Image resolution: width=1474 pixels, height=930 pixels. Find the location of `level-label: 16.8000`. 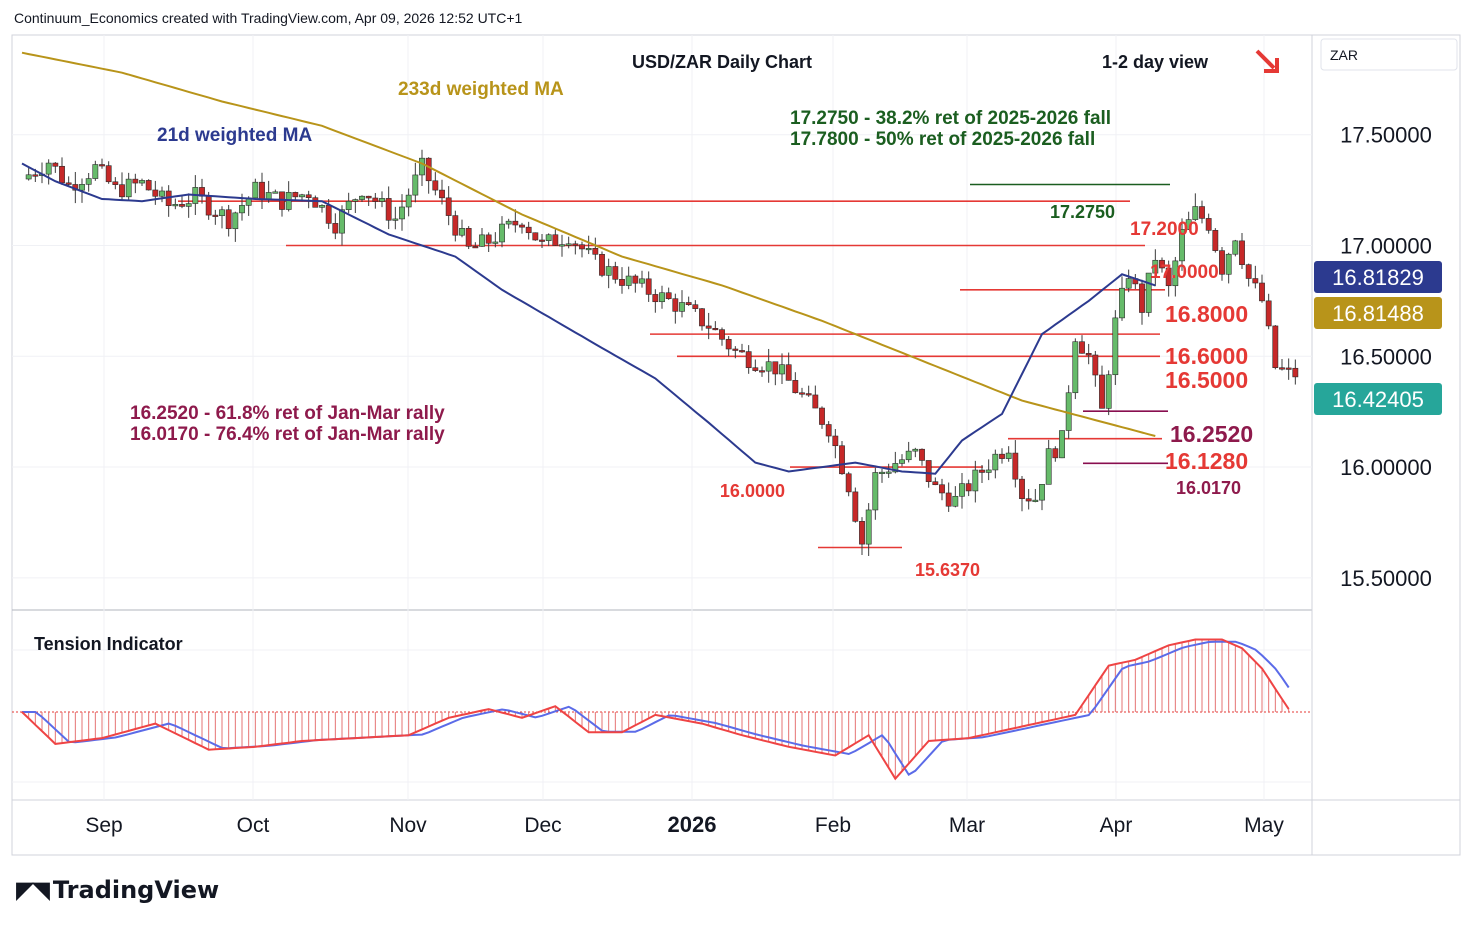

level-label: 16.8000 is located at coordinates (1206, 314).